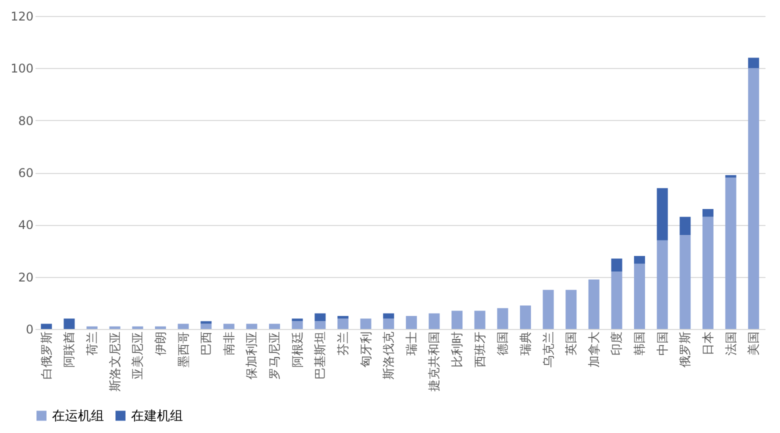 This screenshot has width=780, height=433. What do you see at coordinates (251, 356) in the screenshot?
I see `x-tick-label: 保加利亚` at bounding box center [251, 356].